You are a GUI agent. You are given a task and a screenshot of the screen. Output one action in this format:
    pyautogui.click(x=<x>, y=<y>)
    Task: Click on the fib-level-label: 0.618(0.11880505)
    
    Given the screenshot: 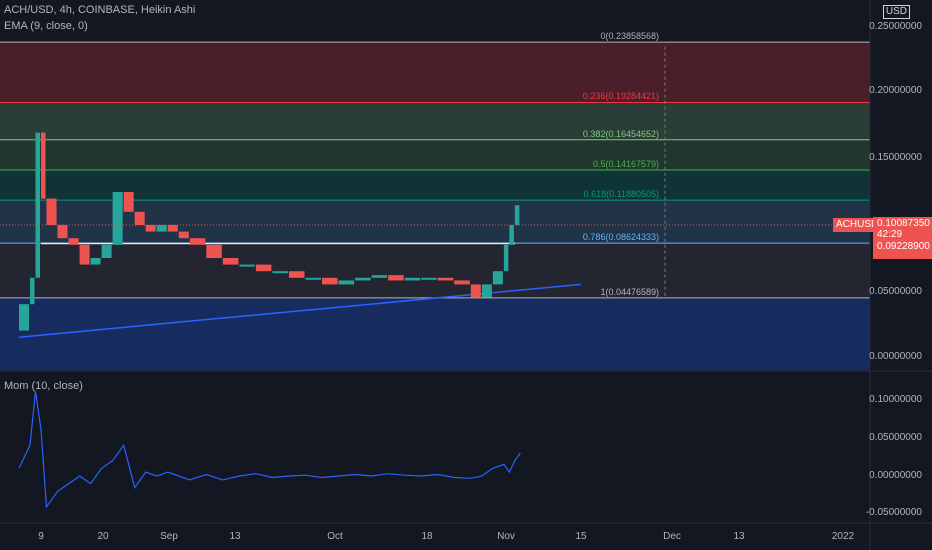 What is the action you would take?
    pyautogui.click(x=621, y=194)
    